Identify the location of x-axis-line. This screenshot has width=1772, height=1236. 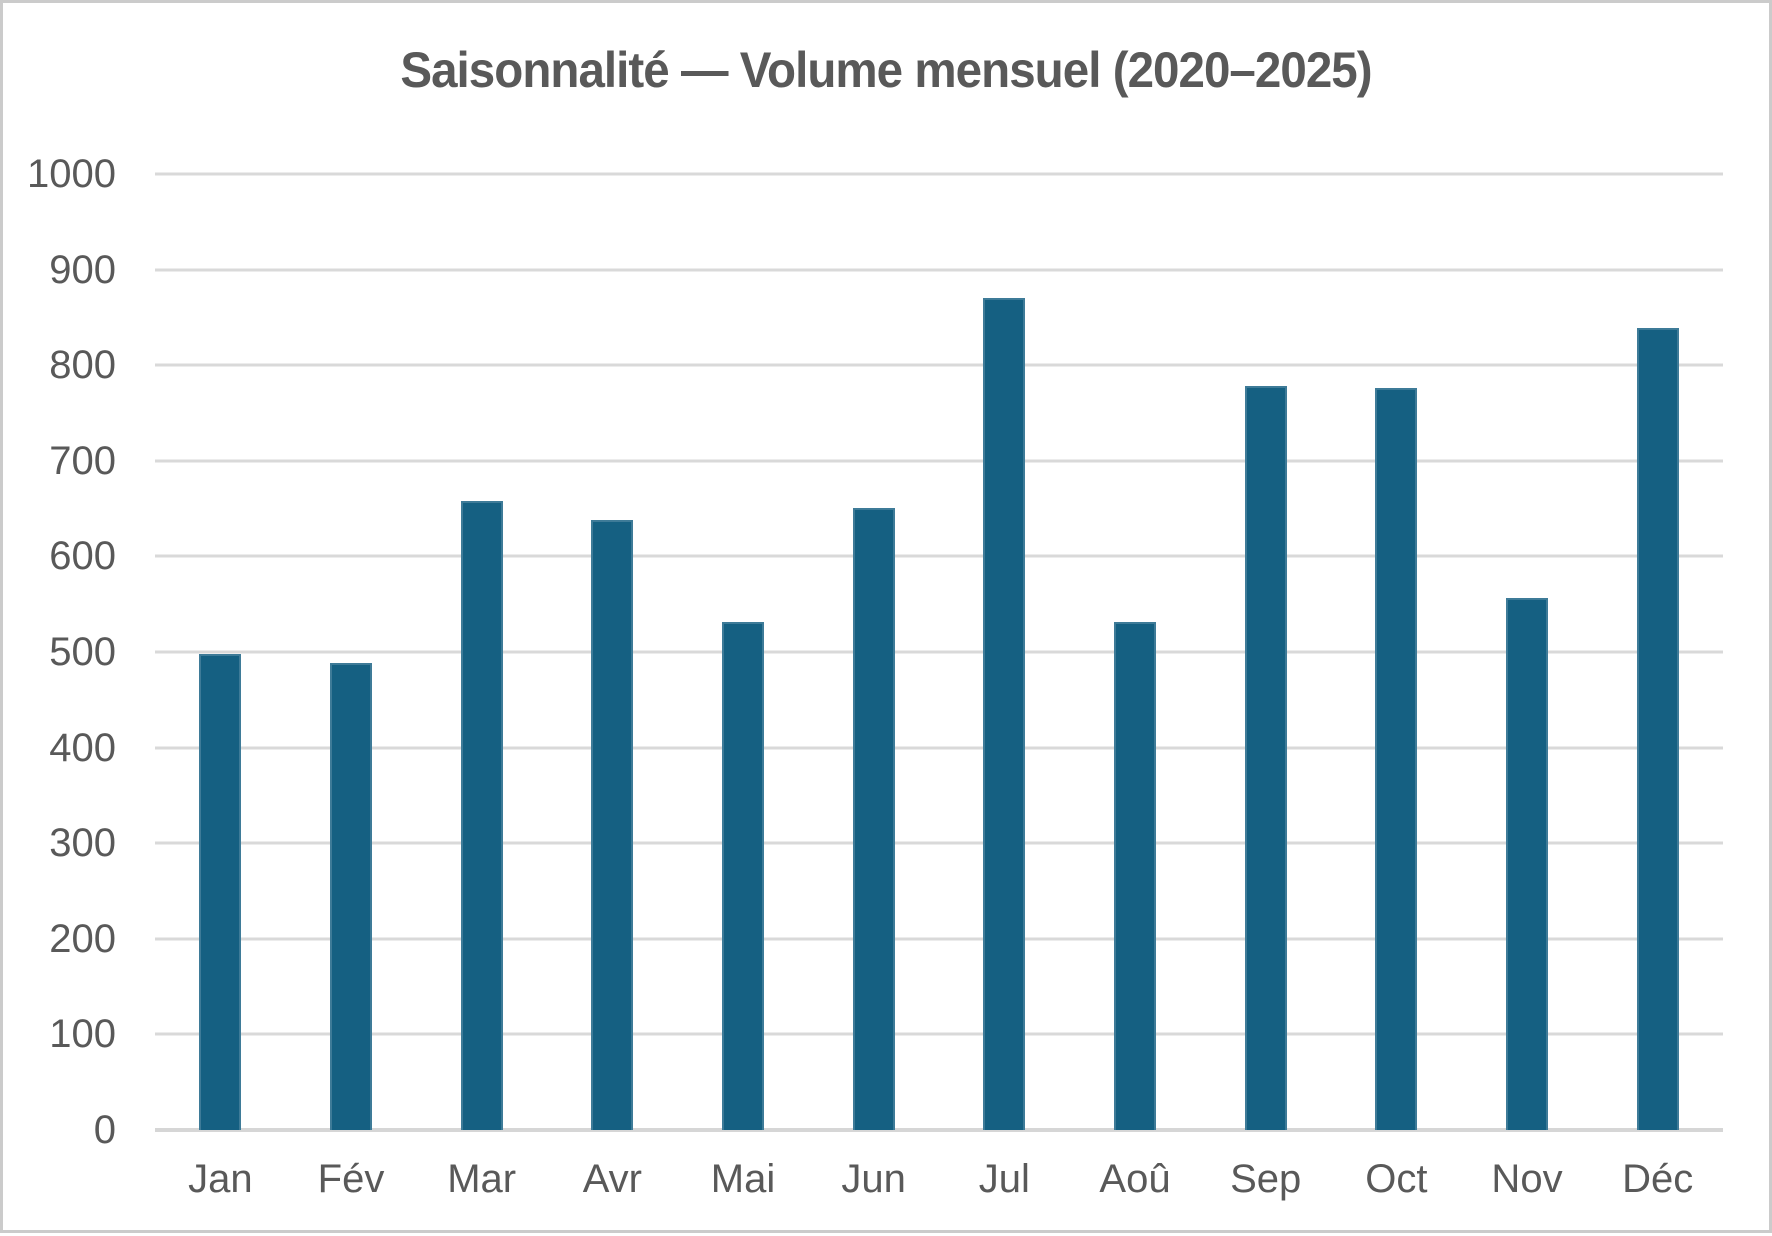
(939, 1130).